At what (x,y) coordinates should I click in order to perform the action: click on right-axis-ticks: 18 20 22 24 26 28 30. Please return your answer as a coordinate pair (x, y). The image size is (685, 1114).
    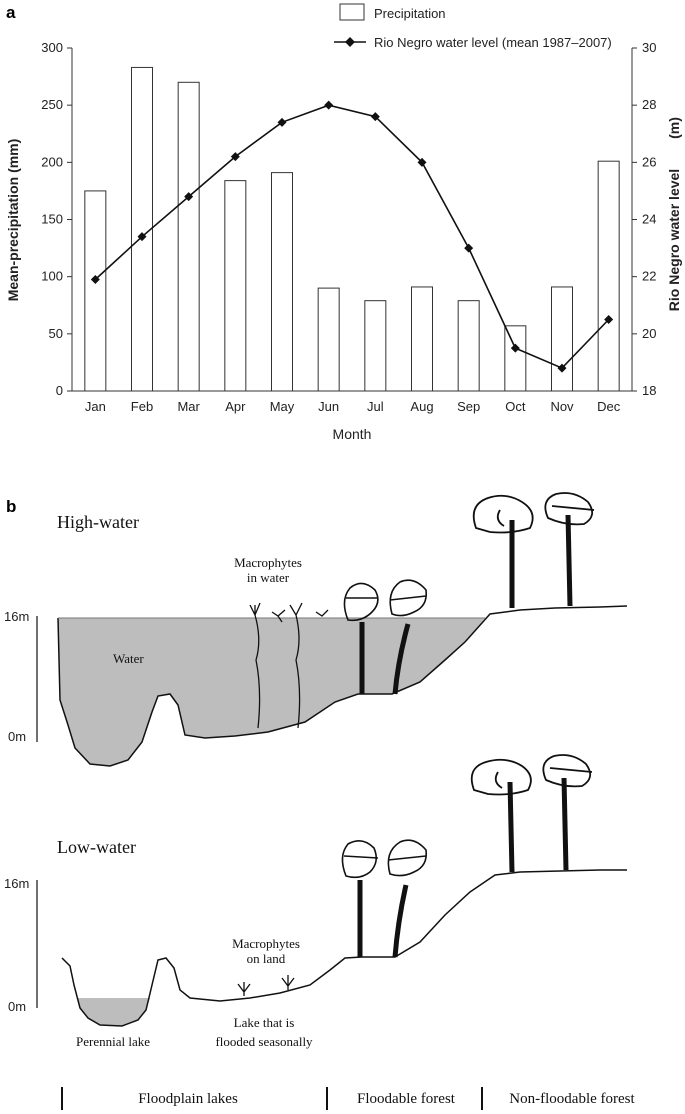
    Looking at the image, I should click on (644, 219).